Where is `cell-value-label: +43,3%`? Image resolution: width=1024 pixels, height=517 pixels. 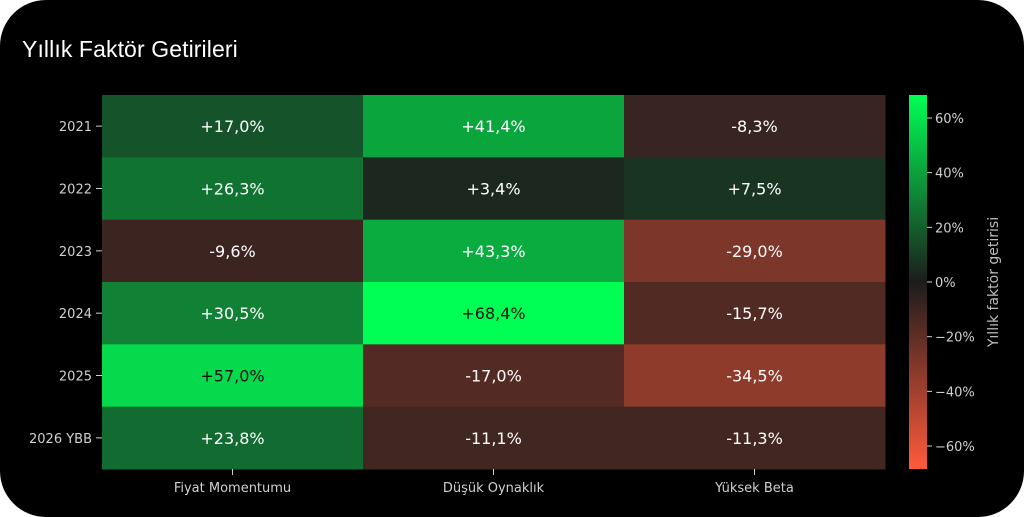 cell-value-label: +43,3% is located at coordinates (493, 251).